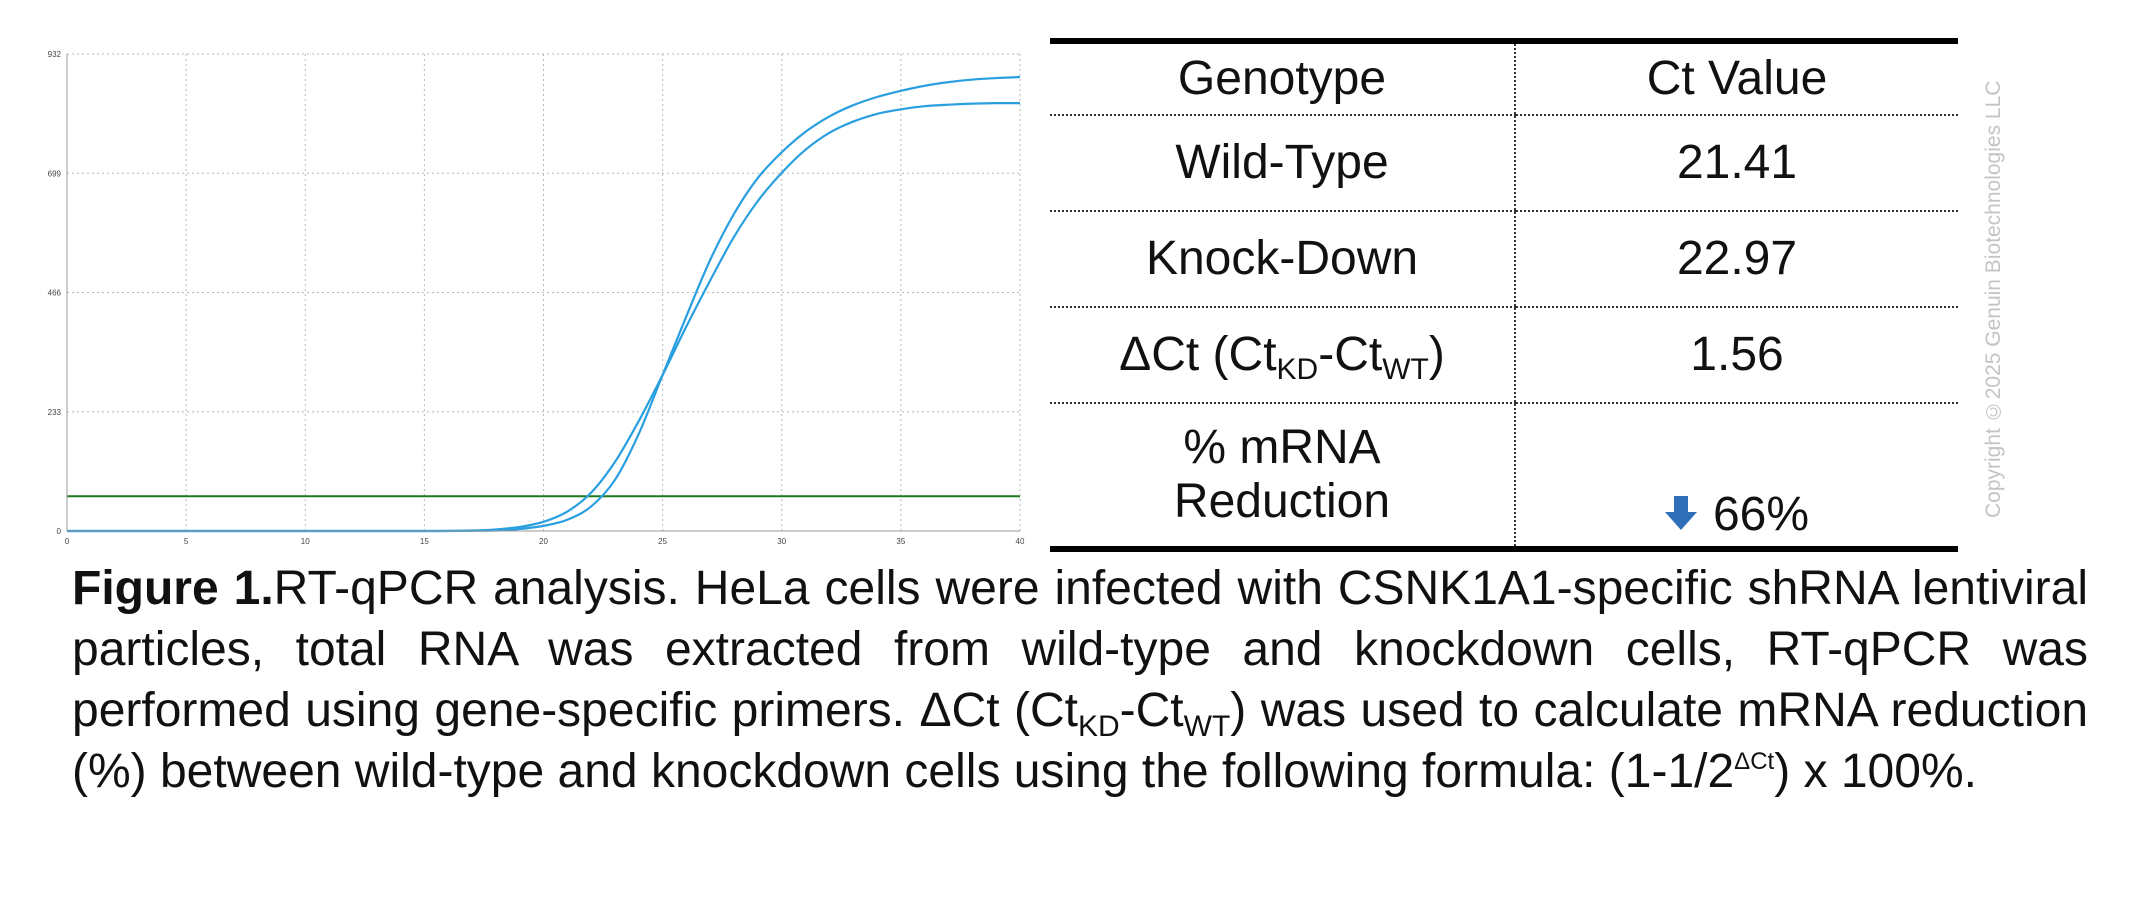 The height and width of the screenshot is (922, 2138). I want to click on table-row-delta-ct: ΔCt (CtKD-CtWT) 1.56, so click(1504, 355).